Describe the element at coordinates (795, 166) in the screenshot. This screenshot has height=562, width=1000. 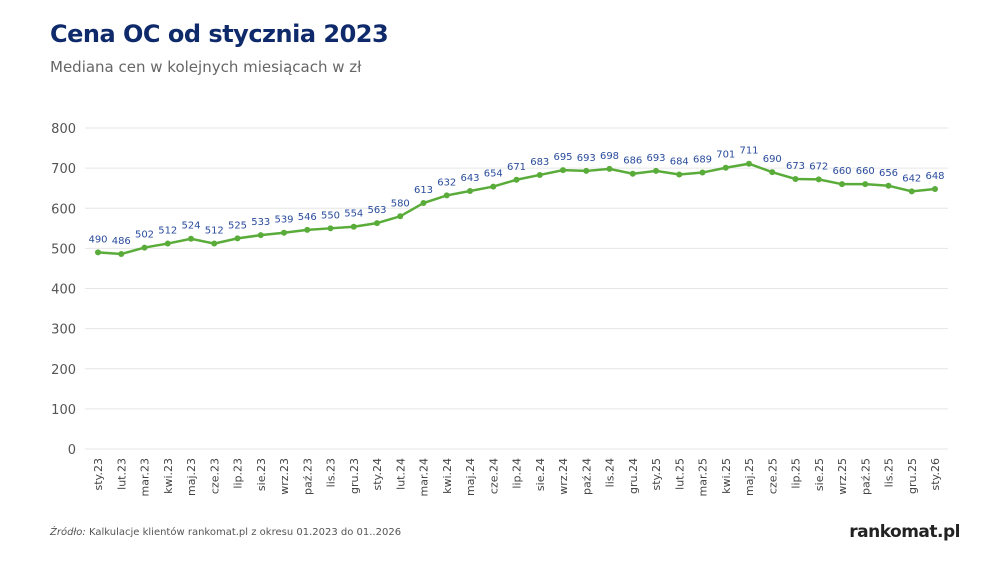
I see `data-label: 673` at that location.